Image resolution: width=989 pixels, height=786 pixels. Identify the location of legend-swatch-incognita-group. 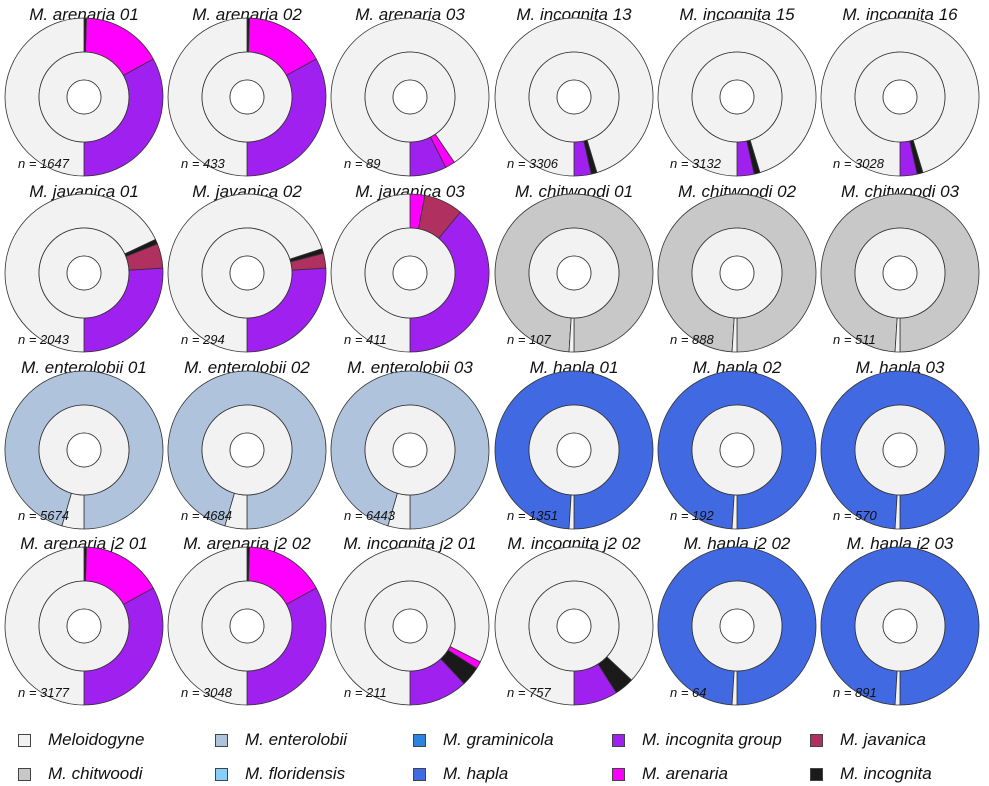
(618, 740).